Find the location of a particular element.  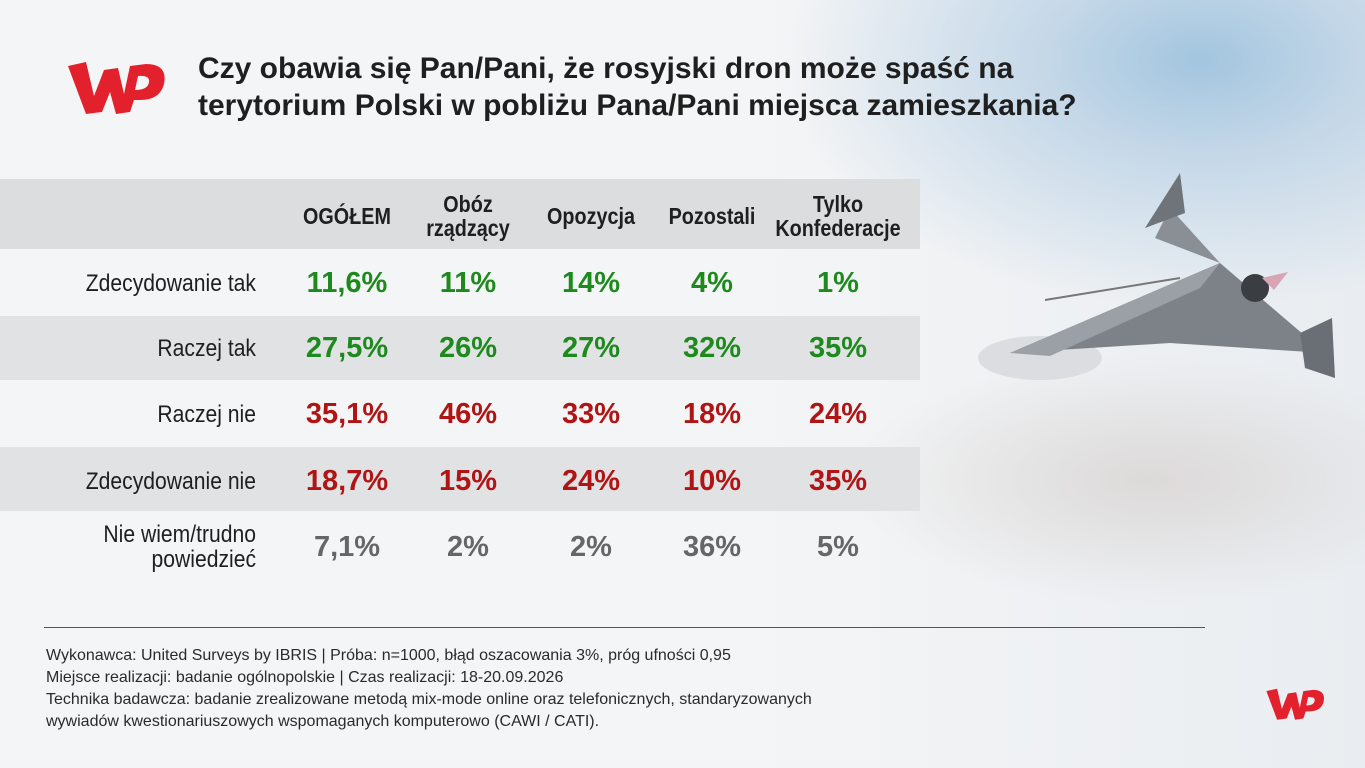

value-cell: 35,1% is located at coordinates (347, 414).